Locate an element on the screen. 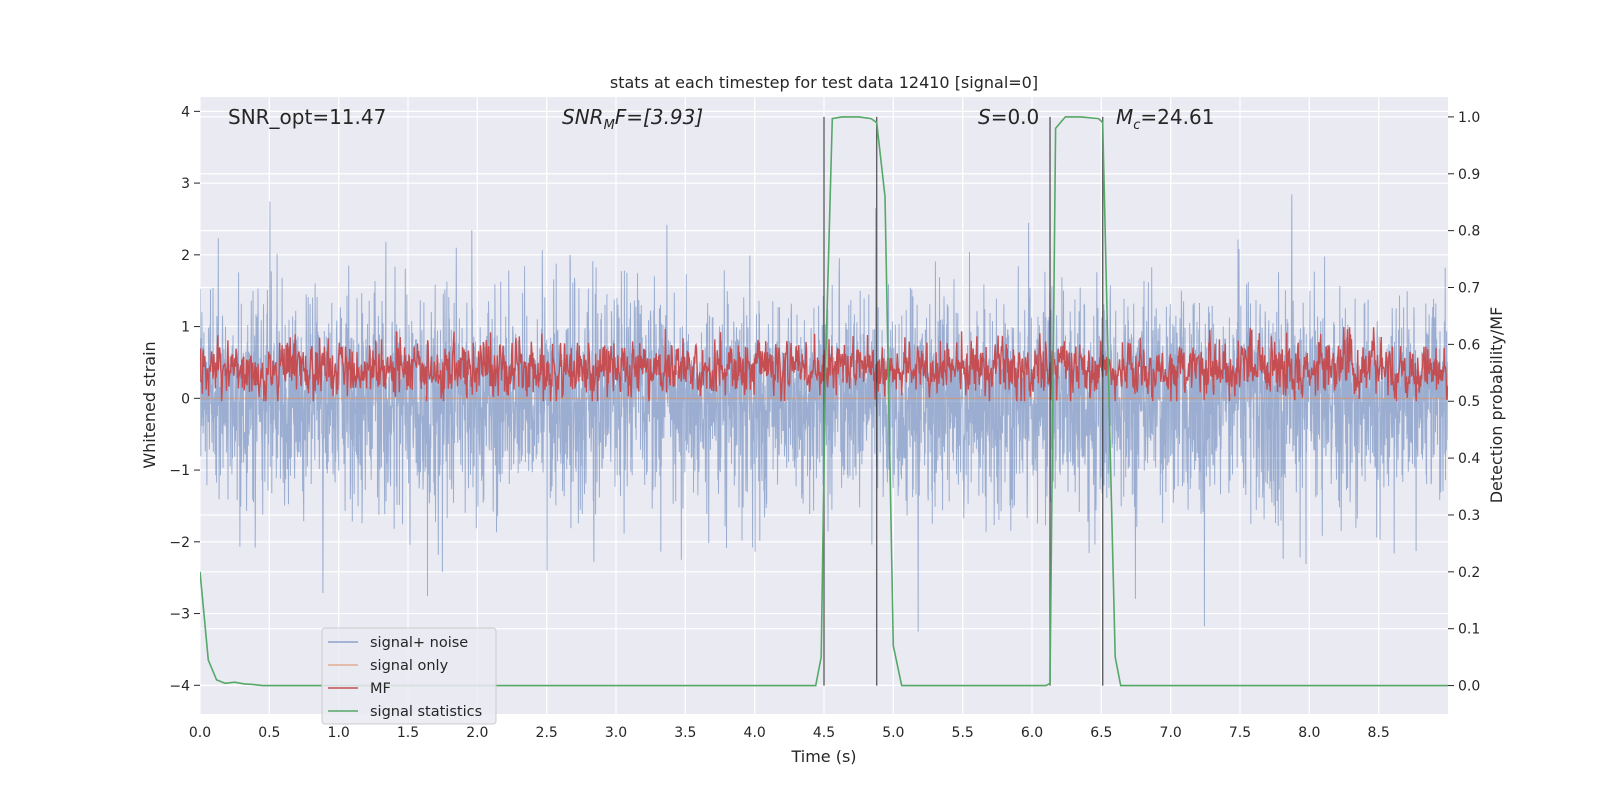 This screenshot has height=800, width=1600. y-tick-label: −1 is located at coordinates (179, 471).